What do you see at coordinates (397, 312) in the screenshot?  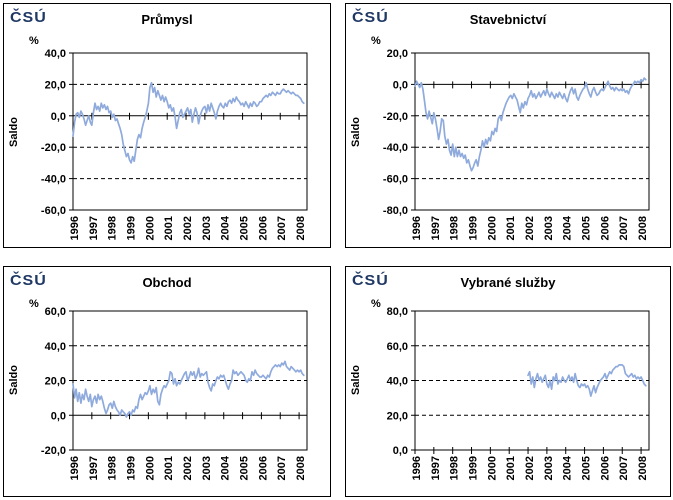 I see `y-tick-label: 80,0` at bounding box center [397, 312].